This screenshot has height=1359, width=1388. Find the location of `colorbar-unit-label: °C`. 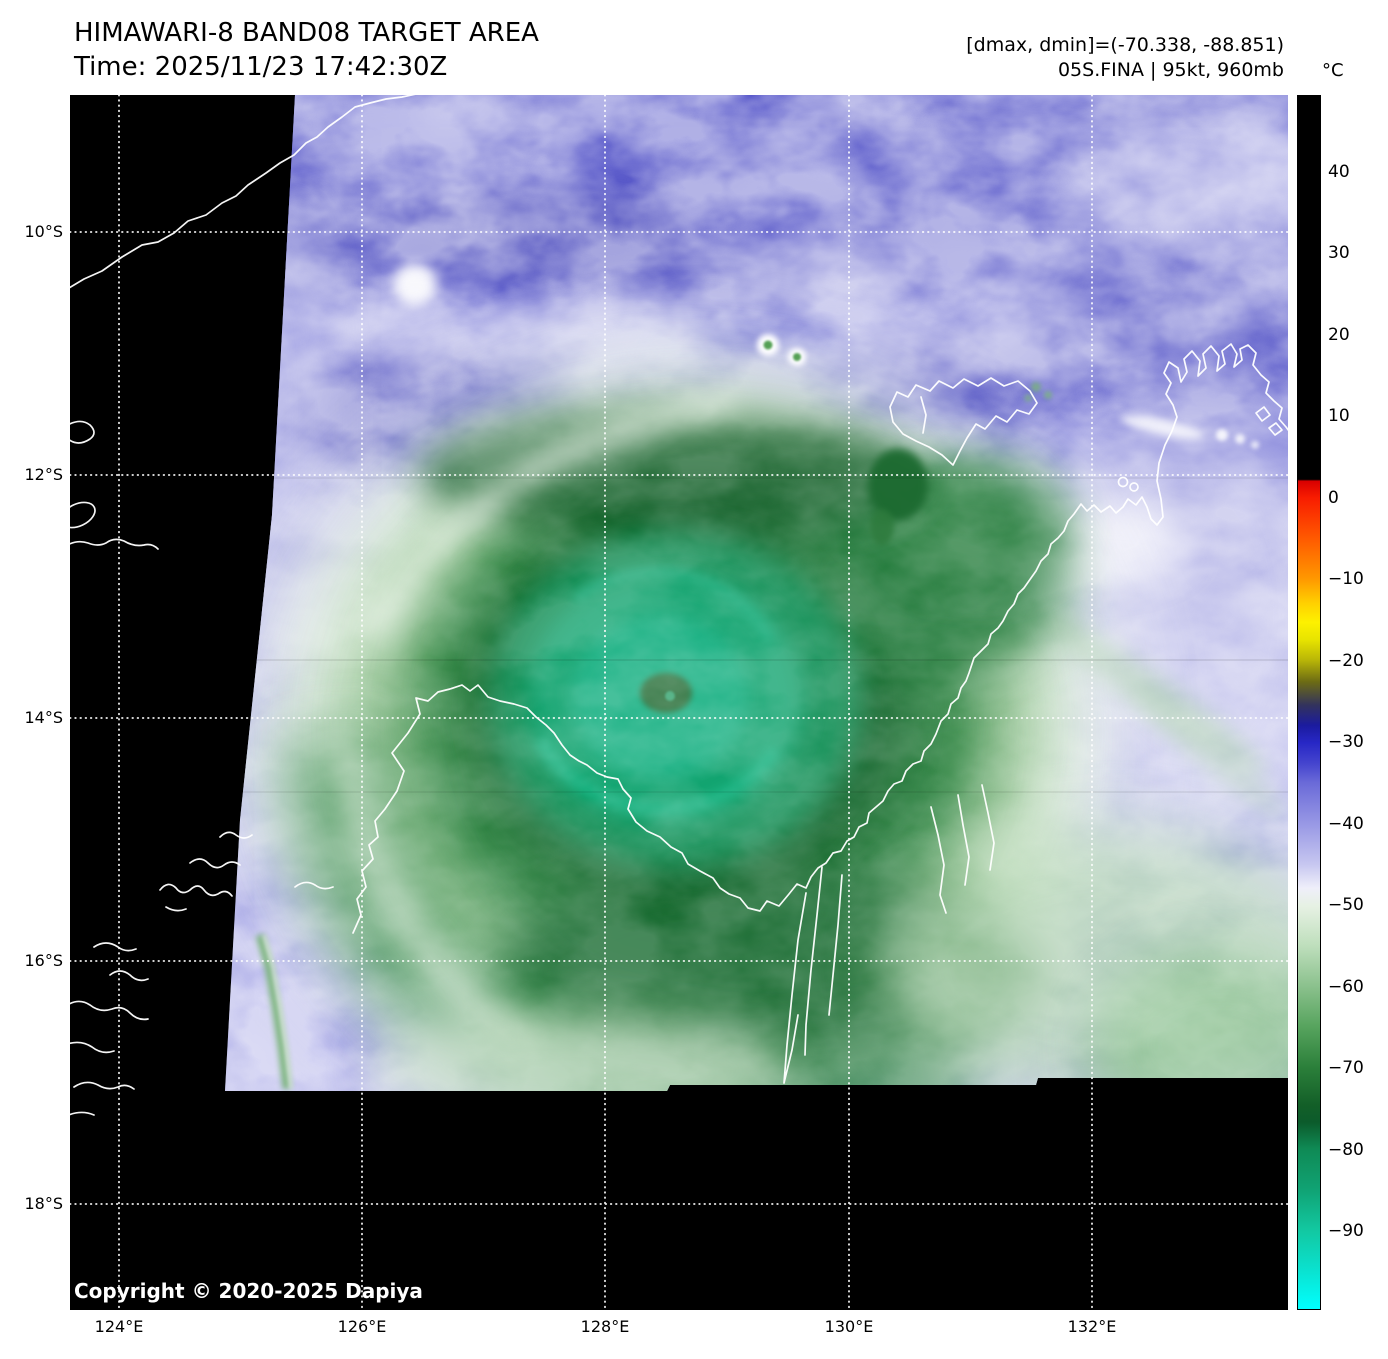

colorbar-unit-label: °C is located at coordinates (1333, 70).